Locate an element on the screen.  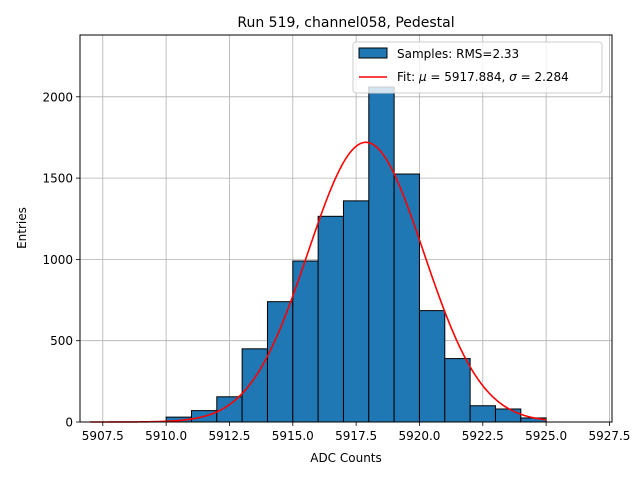
legend-fit-label: Fit: μ = 5917.884, σ = 2.284 is located at coordinates (483, 77).